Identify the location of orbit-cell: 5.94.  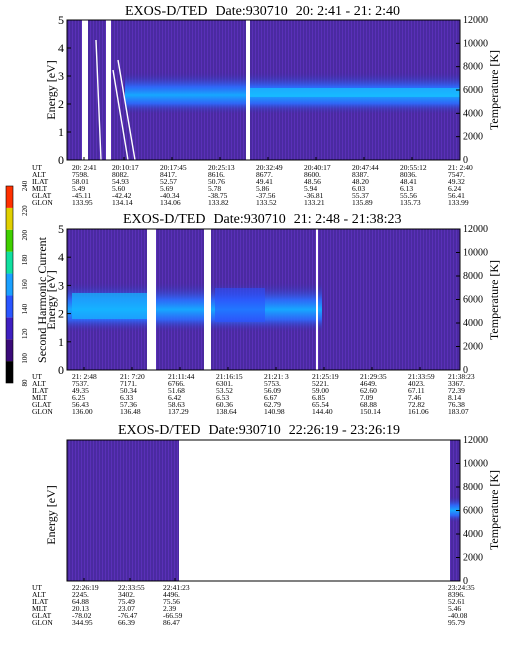
(310, 188).